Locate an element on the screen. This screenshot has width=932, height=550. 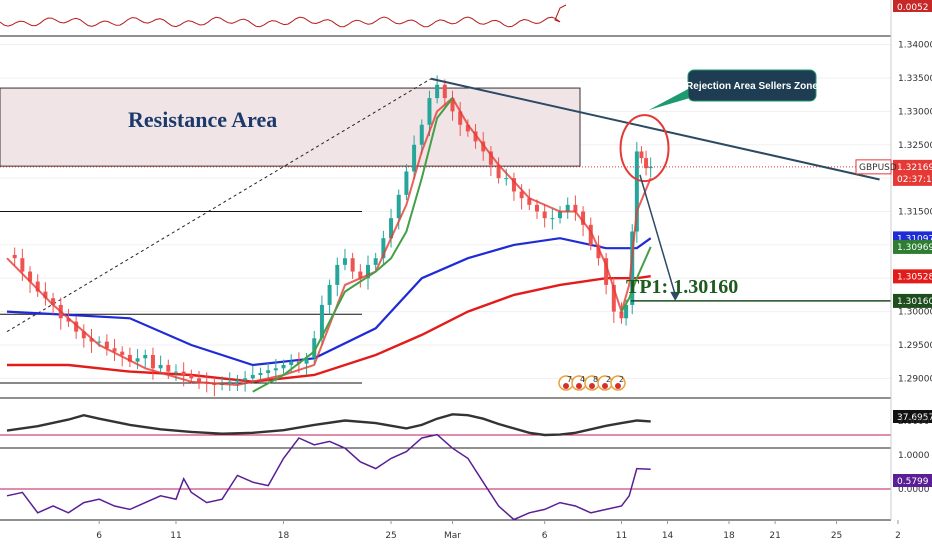
target-arrow-head is located at coordinates (675, 296).